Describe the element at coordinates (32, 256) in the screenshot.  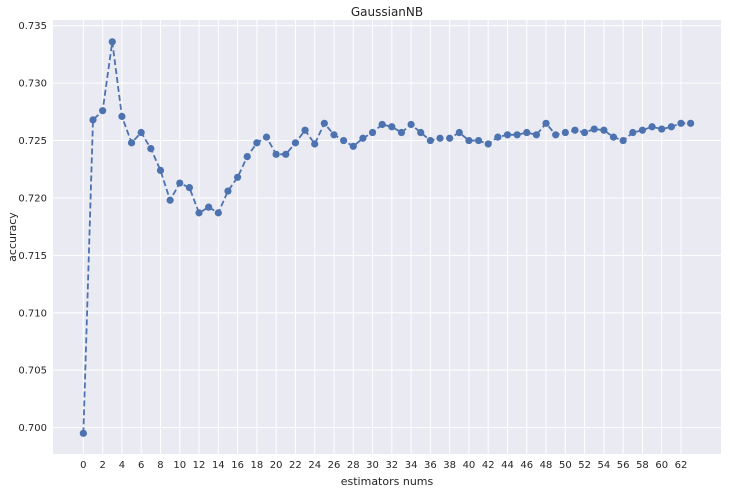
I see `y-tick-label: 0.715` at that location.